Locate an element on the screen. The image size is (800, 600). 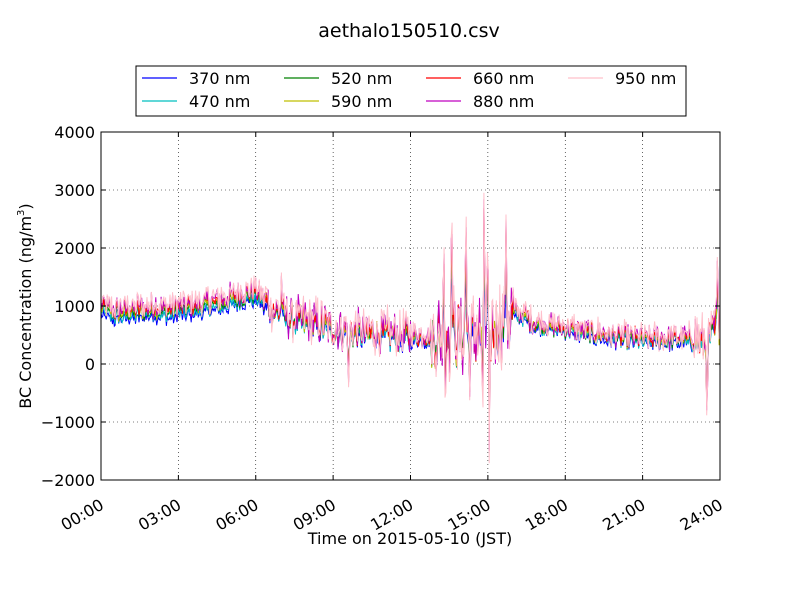
x-tick-label: 03:00 is located at coordinates (159, 515).